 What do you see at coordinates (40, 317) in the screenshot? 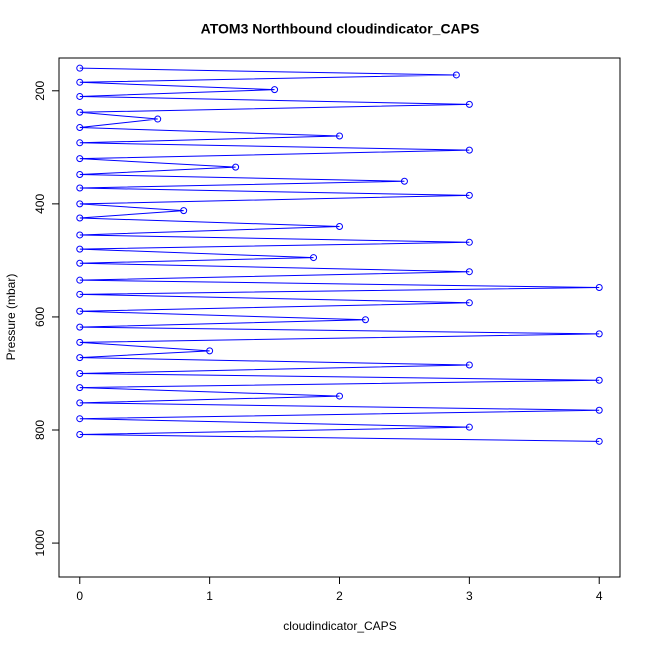
I see `y-tick-label: 600` at bounding box center [40, 317].